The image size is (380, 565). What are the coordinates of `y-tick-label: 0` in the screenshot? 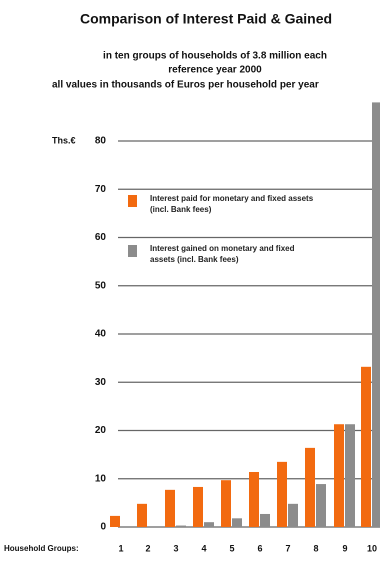 It's located at (103, 527).